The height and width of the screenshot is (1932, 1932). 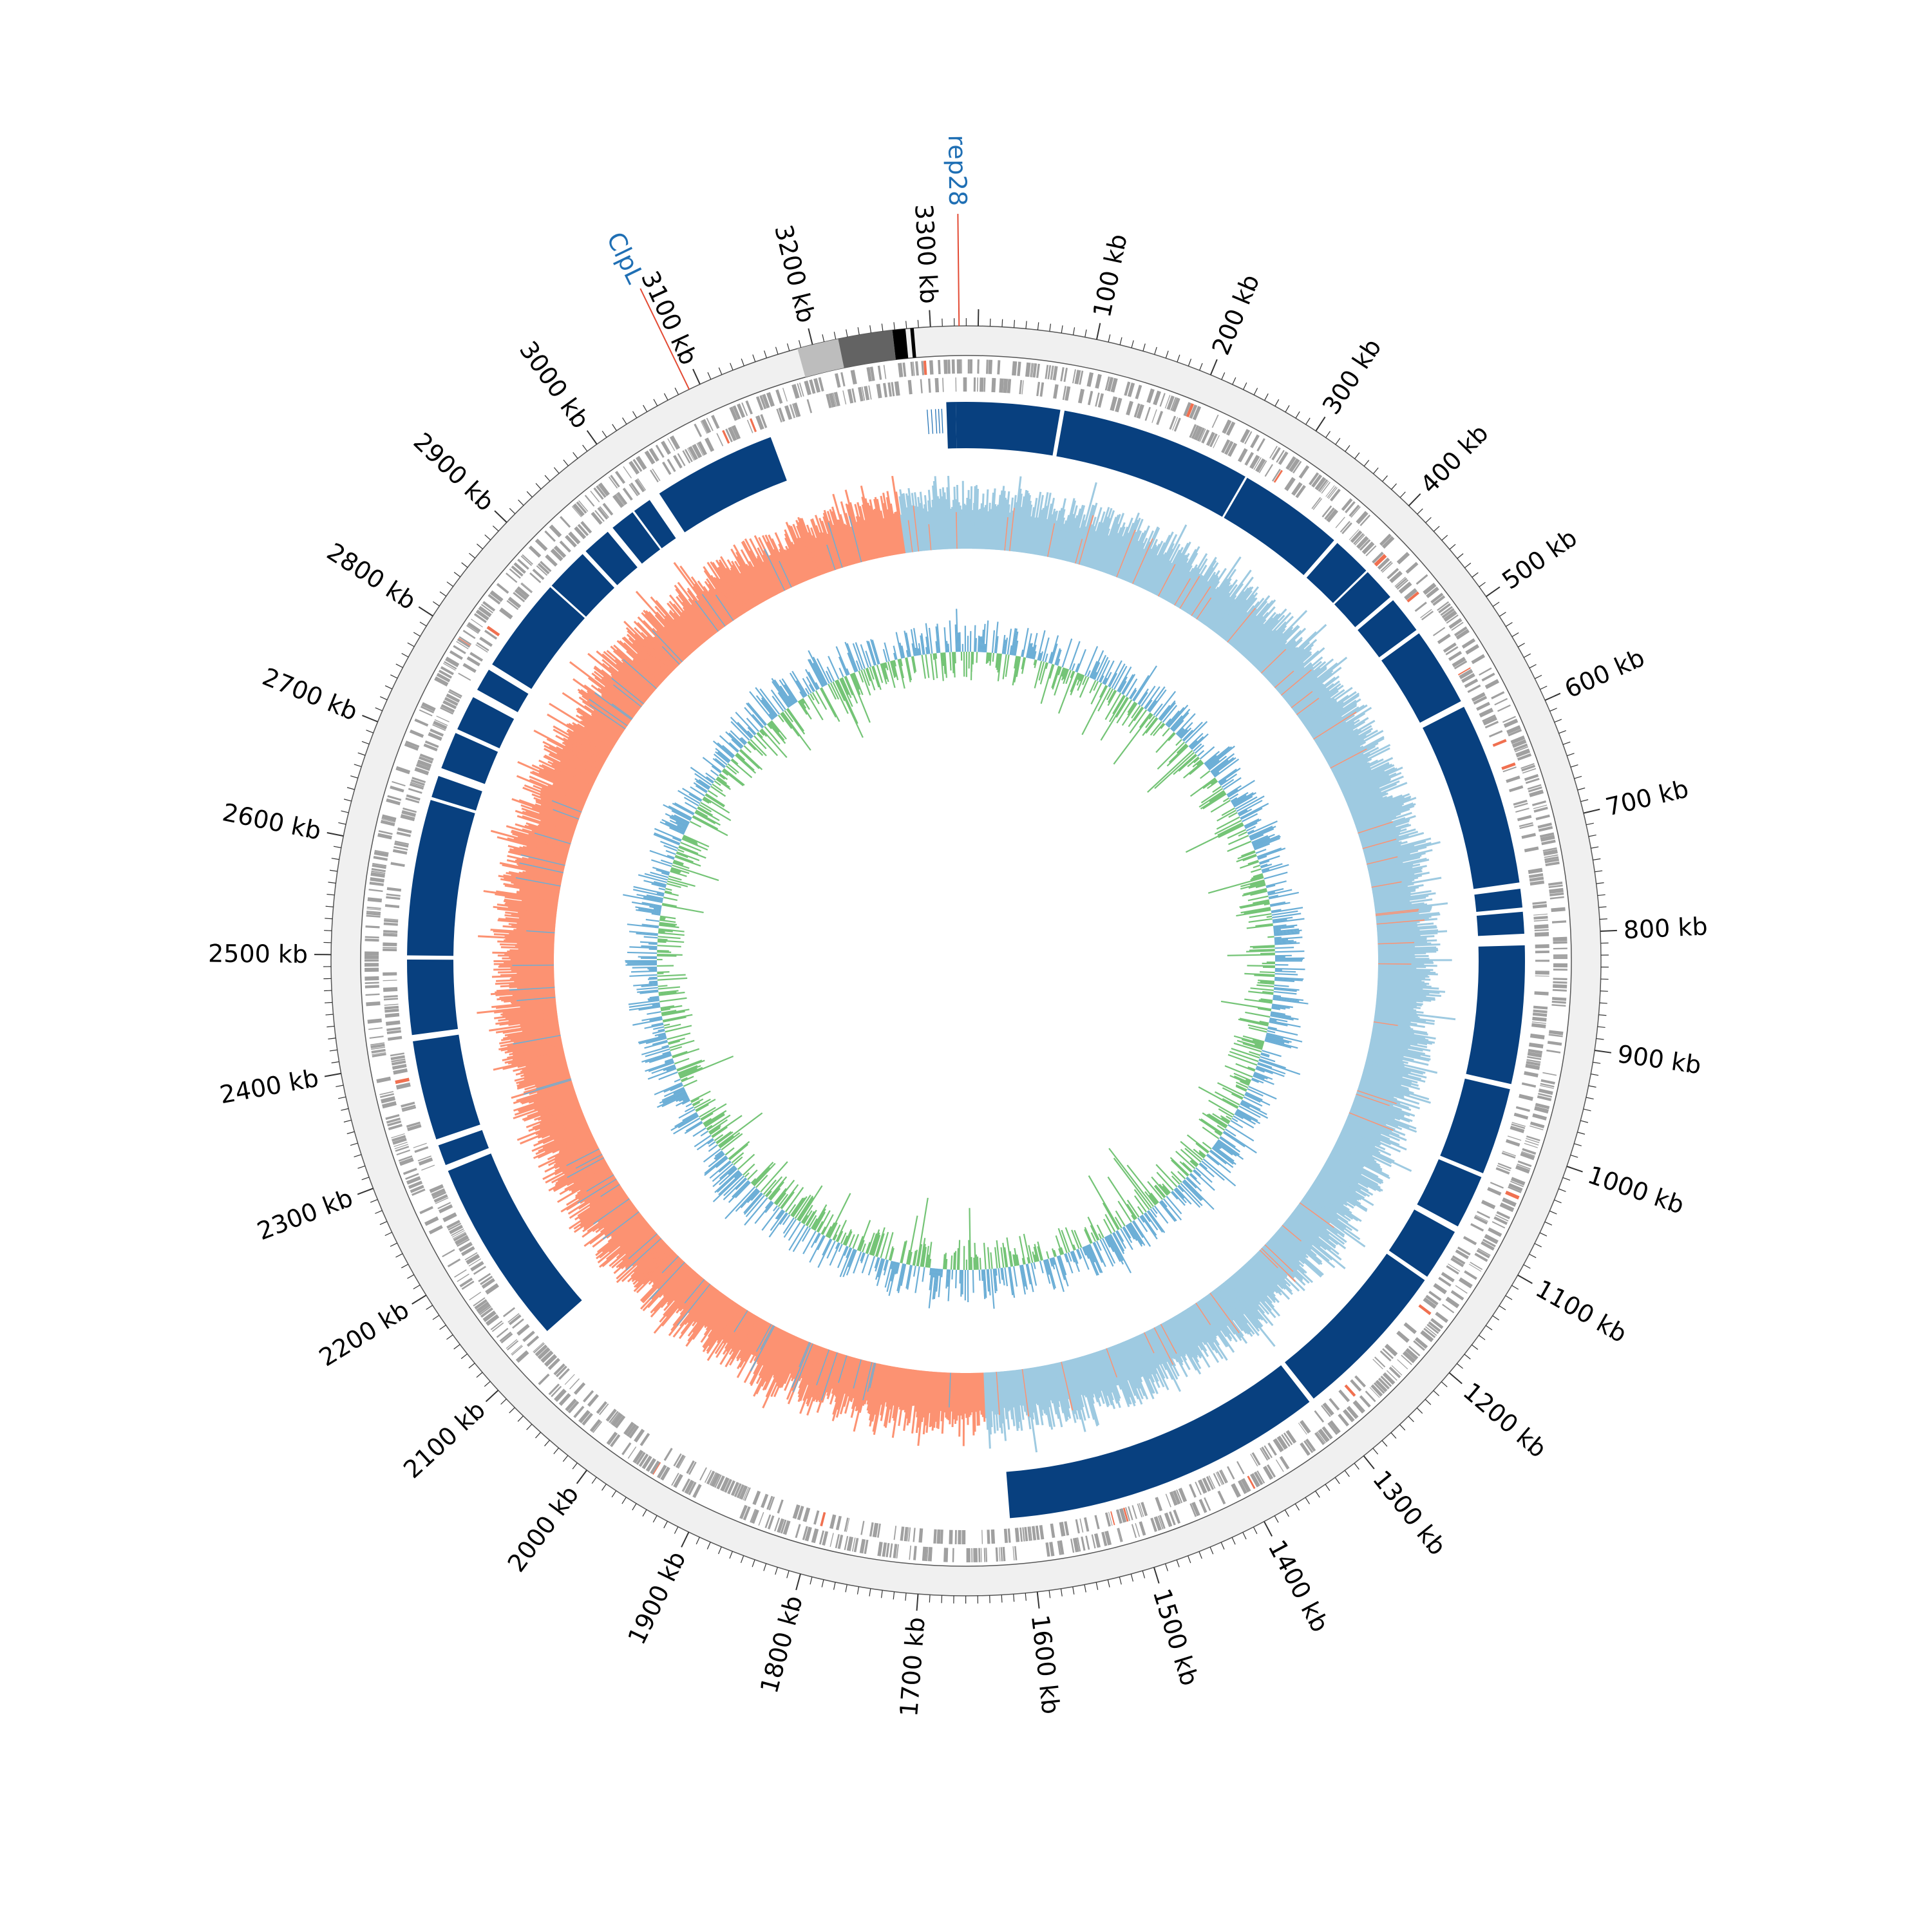 What do you see at coordinates (804, 1354) in the screenshot?
I see `gc-skew-minor-bar` at bounding box center [804, 1354].